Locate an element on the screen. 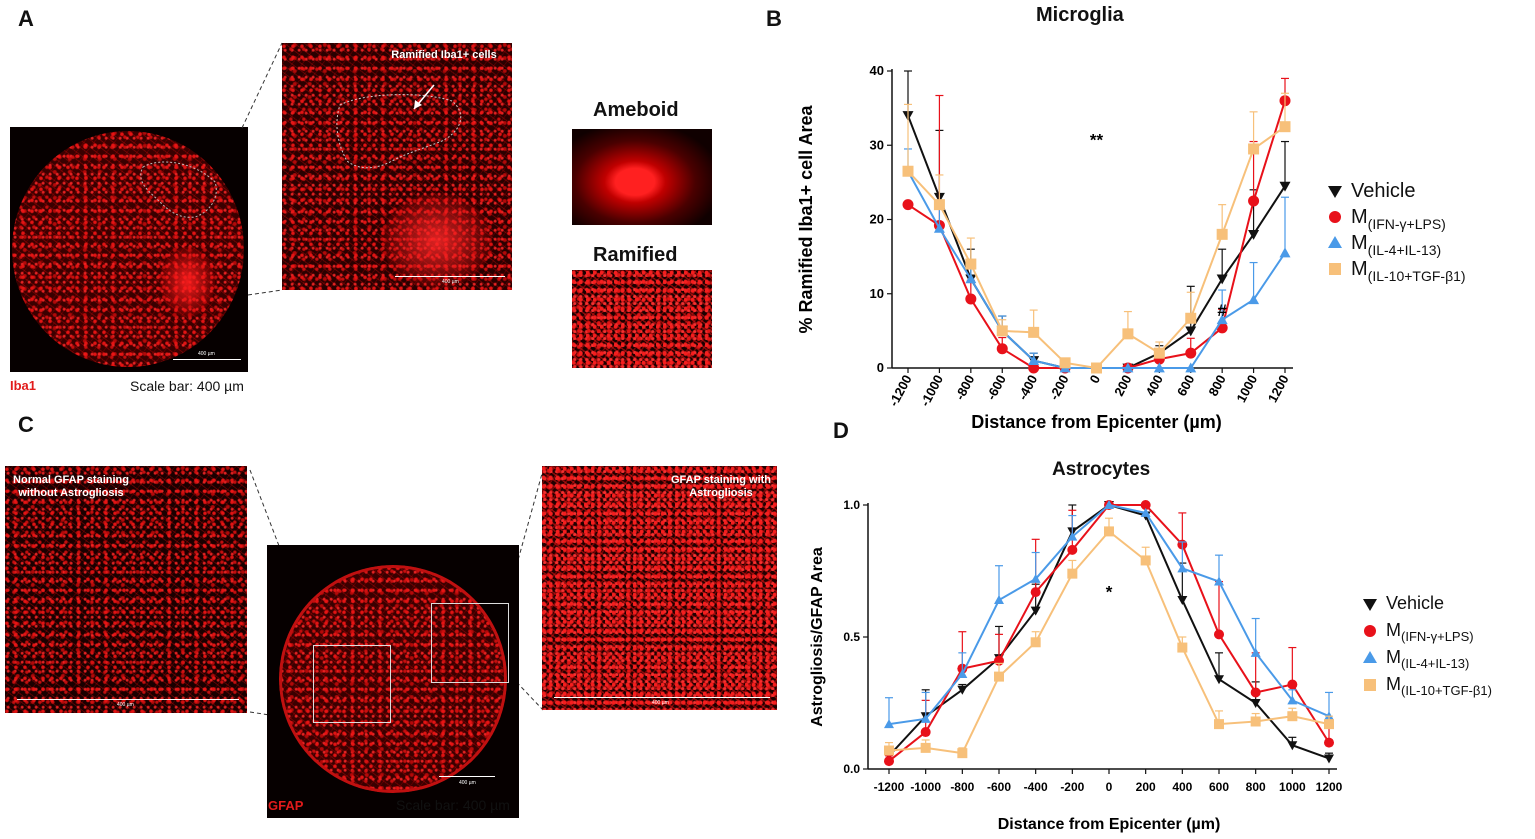  panel-letter-b: B is located at coordinates (774, 18).